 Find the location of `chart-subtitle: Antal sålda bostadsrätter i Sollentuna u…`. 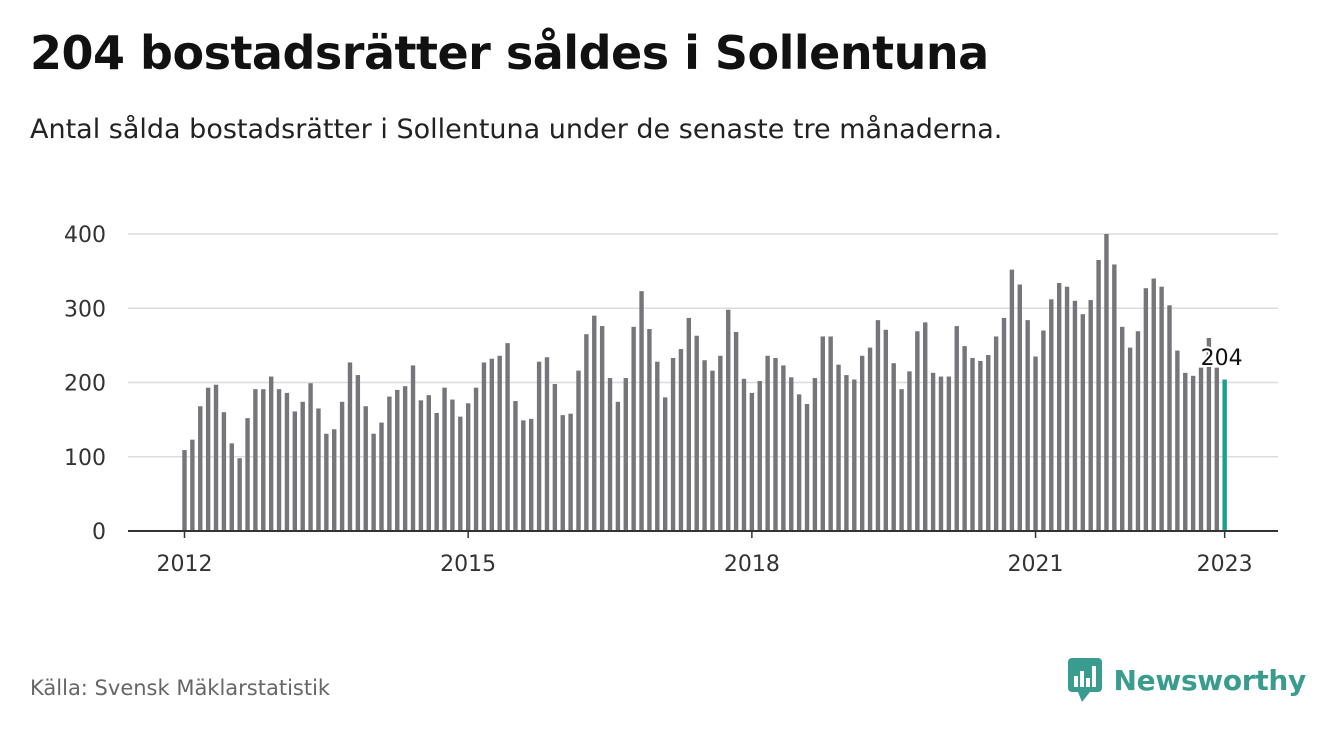

chart-subtitle: Antal sålda bostadsrätter i Sollentuna u… is located at coordinates (516, 129).